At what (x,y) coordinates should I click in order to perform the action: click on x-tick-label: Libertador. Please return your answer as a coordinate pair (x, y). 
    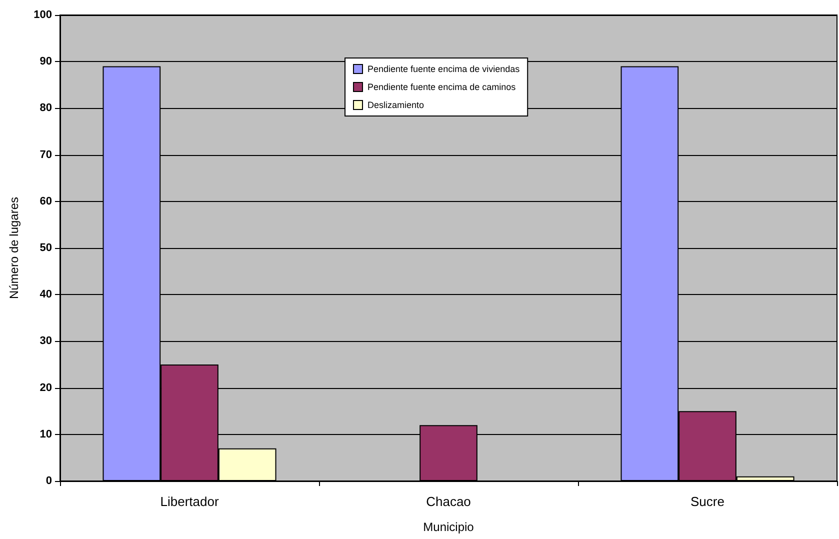
    Looking at the image, I should click on (190, 501).